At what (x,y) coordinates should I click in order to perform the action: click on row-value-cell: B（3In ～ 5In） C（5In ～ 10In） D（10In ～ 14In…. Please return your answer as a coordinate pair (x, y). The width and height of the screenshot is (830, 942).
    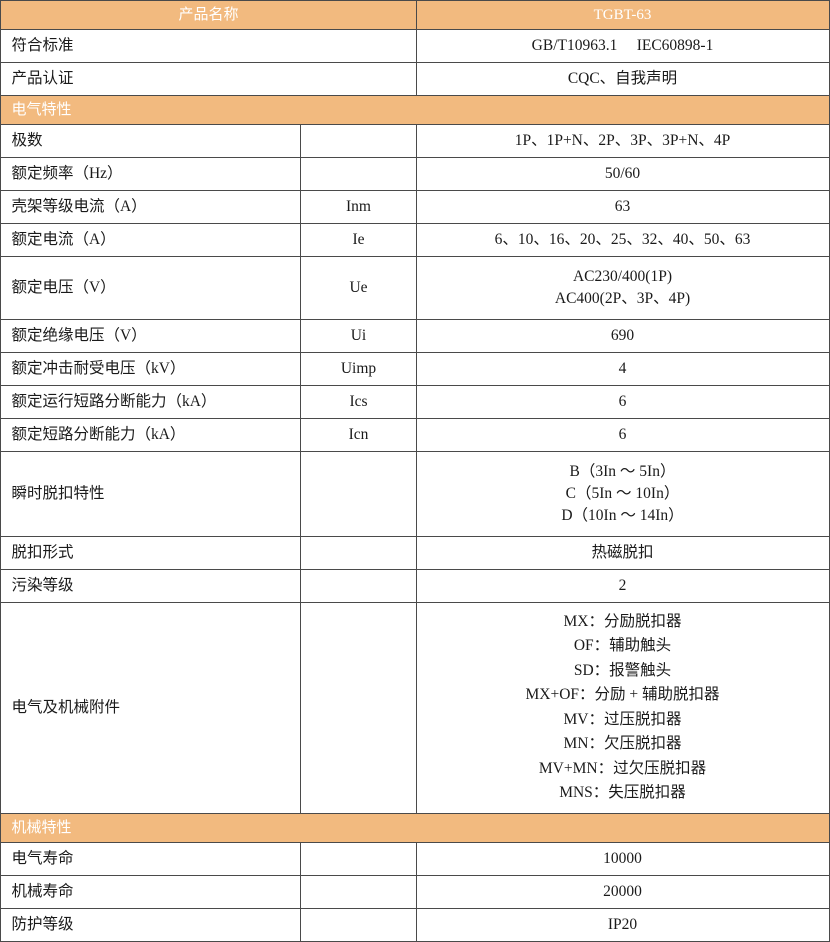
    Looking at the image, I should click on (622, 494).